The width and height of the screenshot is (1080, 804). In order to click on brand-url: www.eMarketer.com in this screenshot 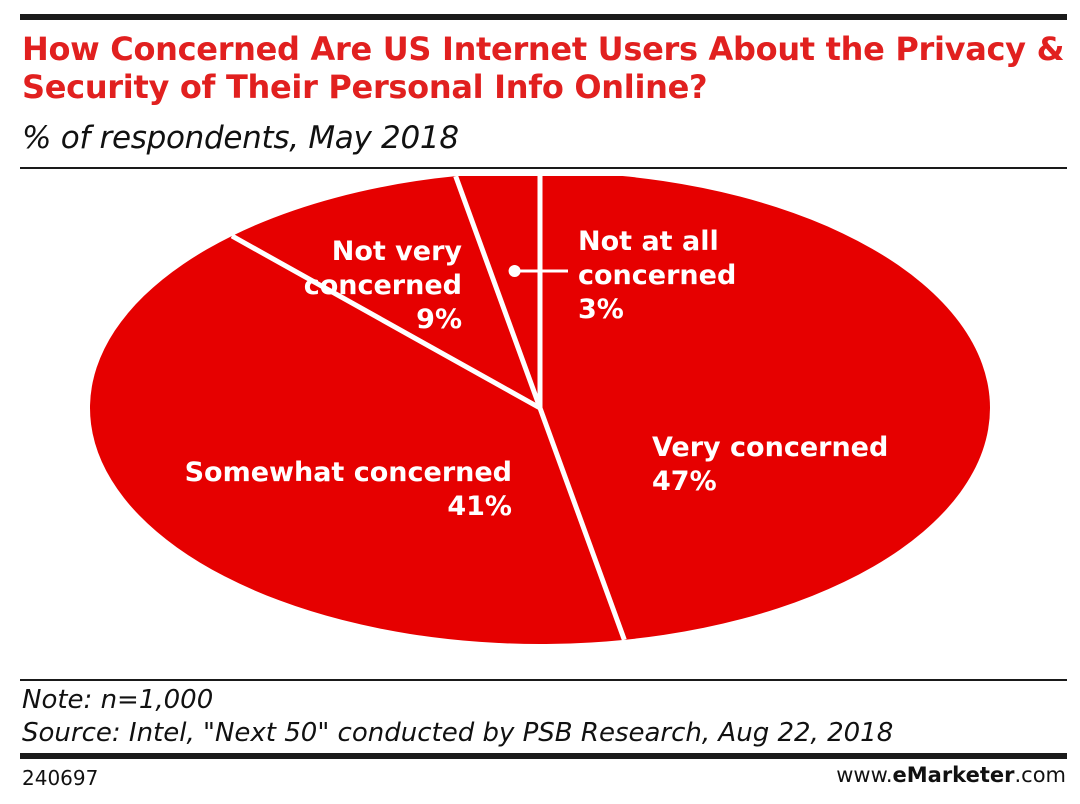, I will do `click(951, 775)`.